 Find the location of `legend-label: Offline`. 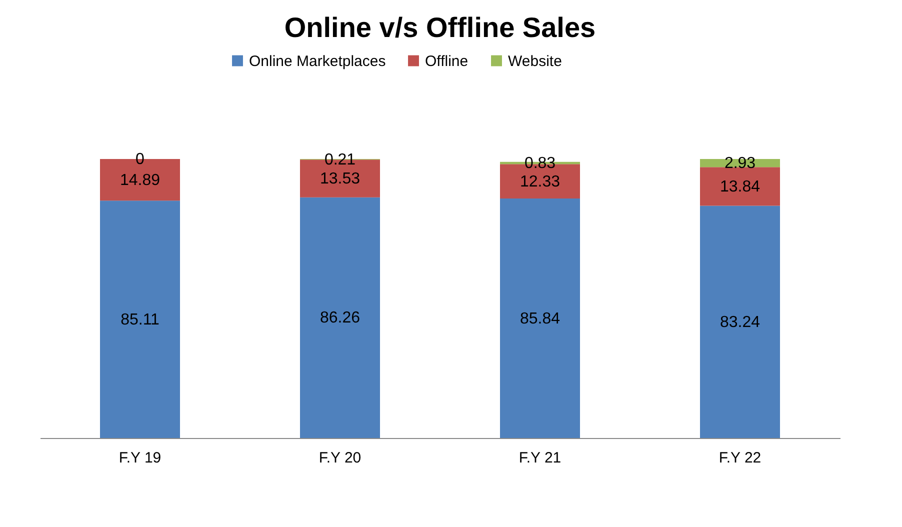

legend-label: Offline is located at coordinates (446, 61).